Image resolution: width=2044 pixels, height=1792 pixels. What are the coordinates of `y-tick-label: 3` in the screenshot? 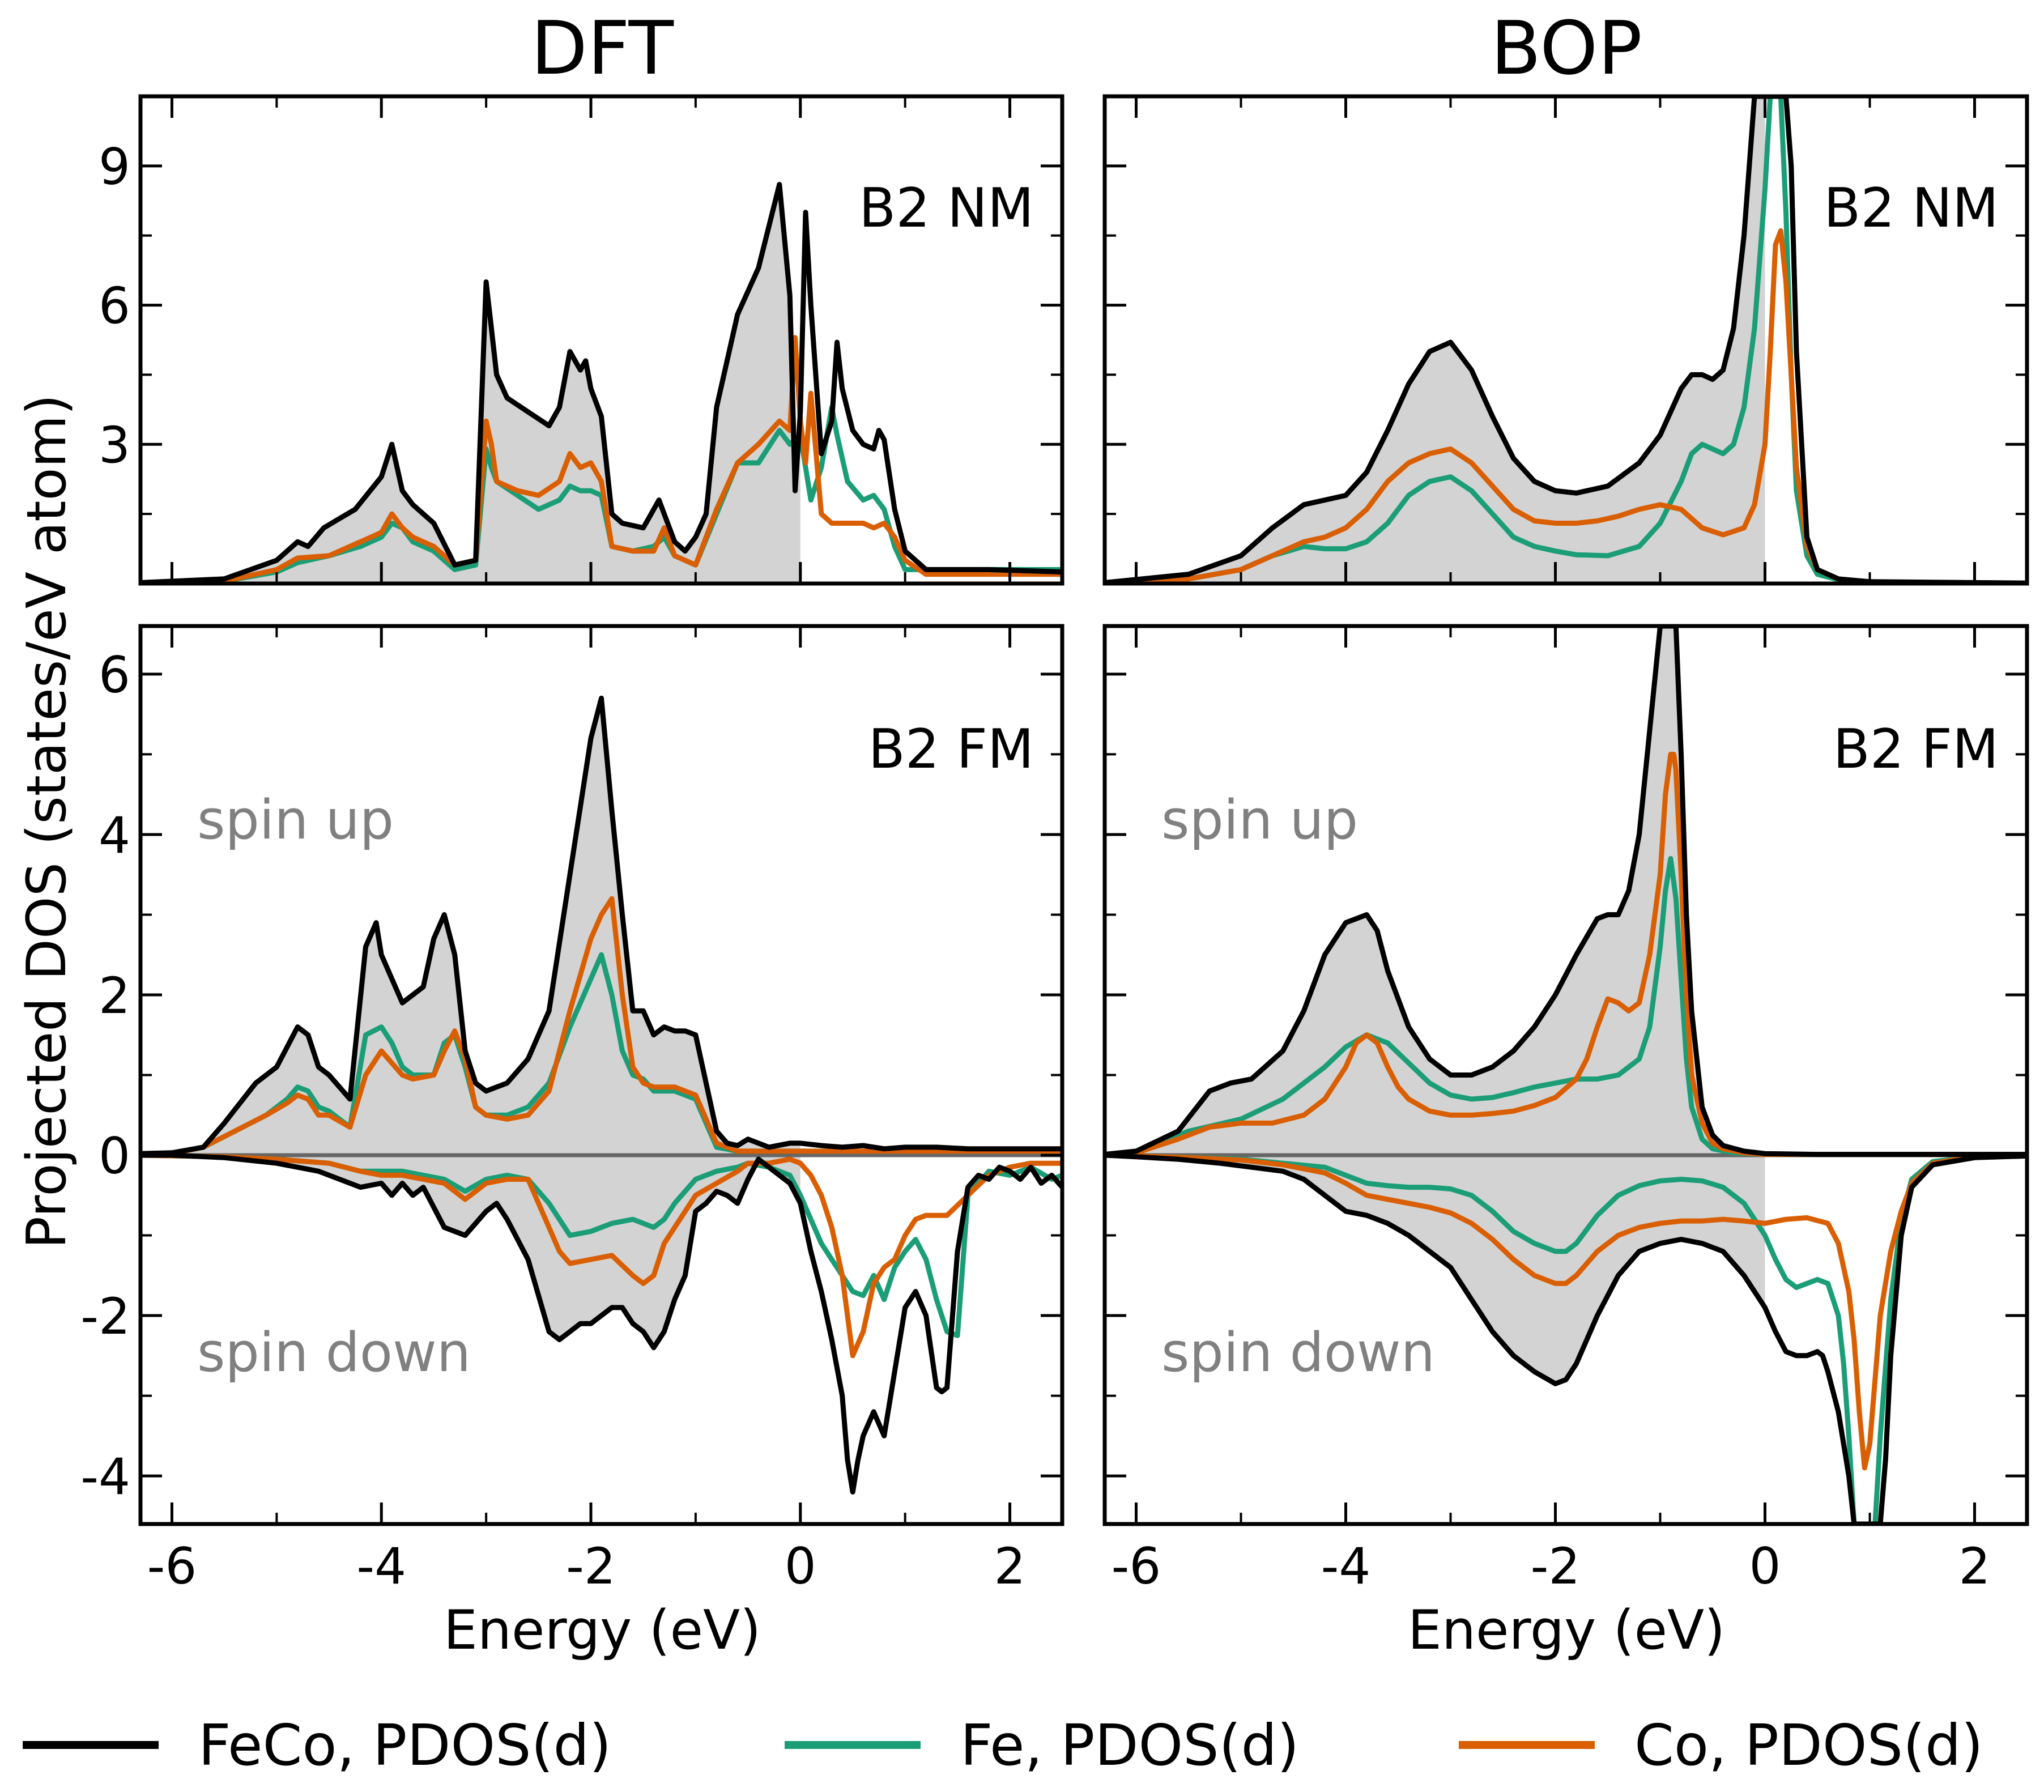 It's located at (114, 445).